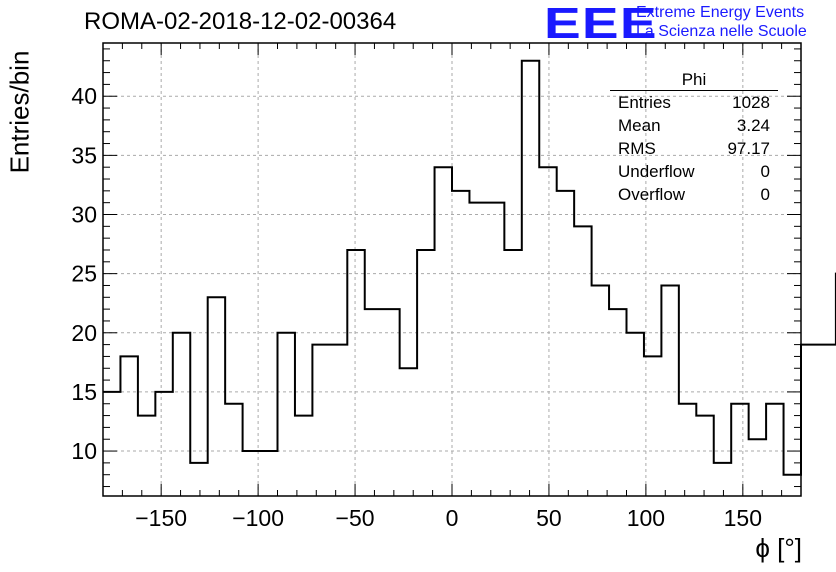  What do you see at coordinates (694, 102) in the screenshot?
I see `stats-row-entries: Entries 1028` at bounding box center [694, 102].